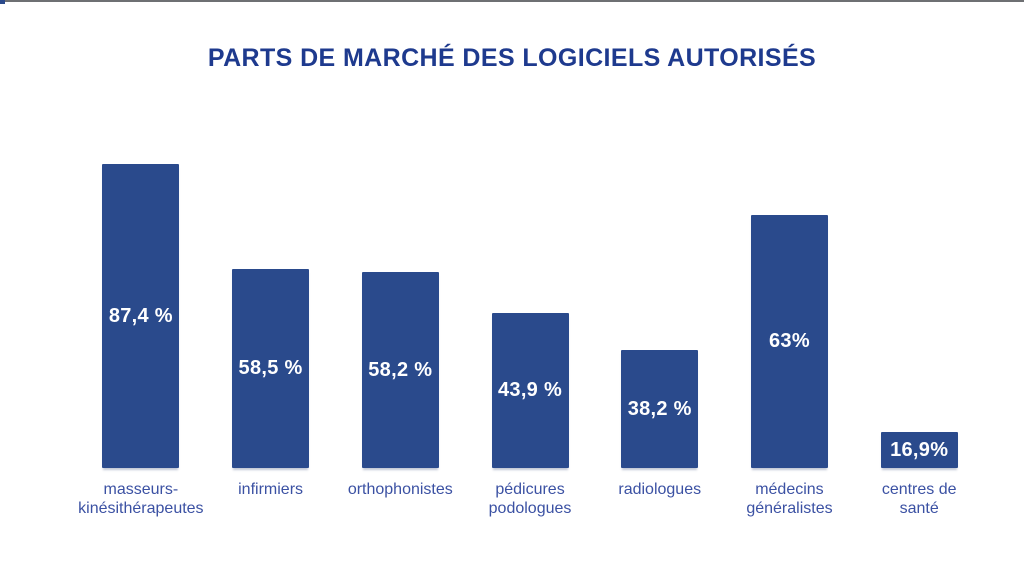 Image resolution: width=1024 pixels, height=571 pixels. Describe the element at coordinates (400, 489) in the screenshot. I see `category-label: orthophonistes` at that location.